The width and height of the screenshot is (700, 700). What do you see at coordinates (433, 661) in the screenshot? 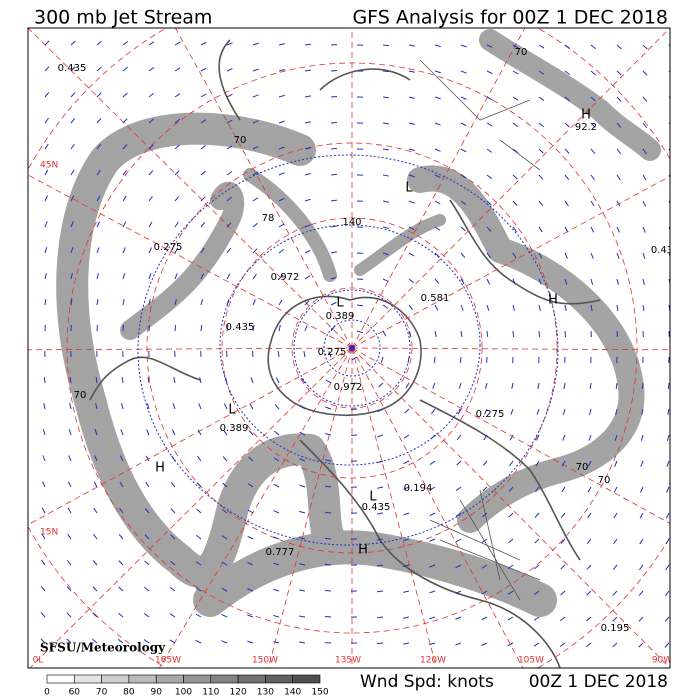
I see `longitude-label: 120W` at bounding box center [433, 661].